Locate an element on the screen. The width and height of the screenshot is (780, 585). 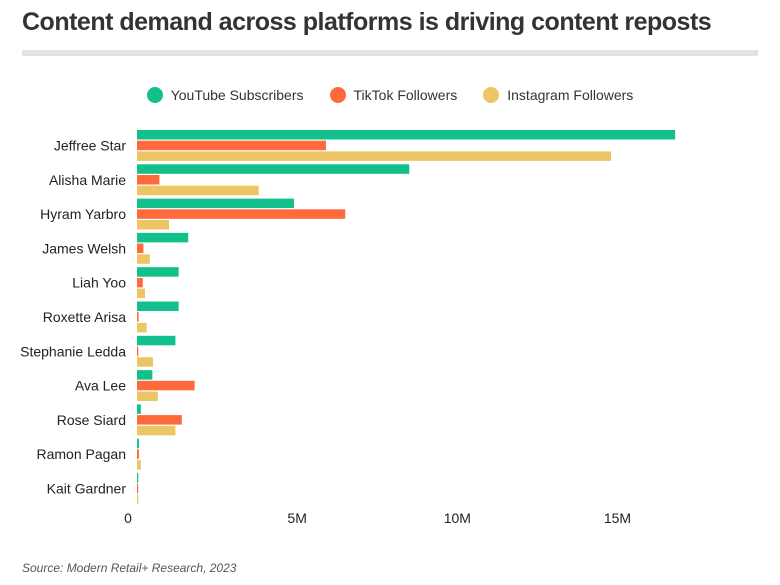
legend-item-instagram: Instagram Followers is located at coordinates (558, 95).